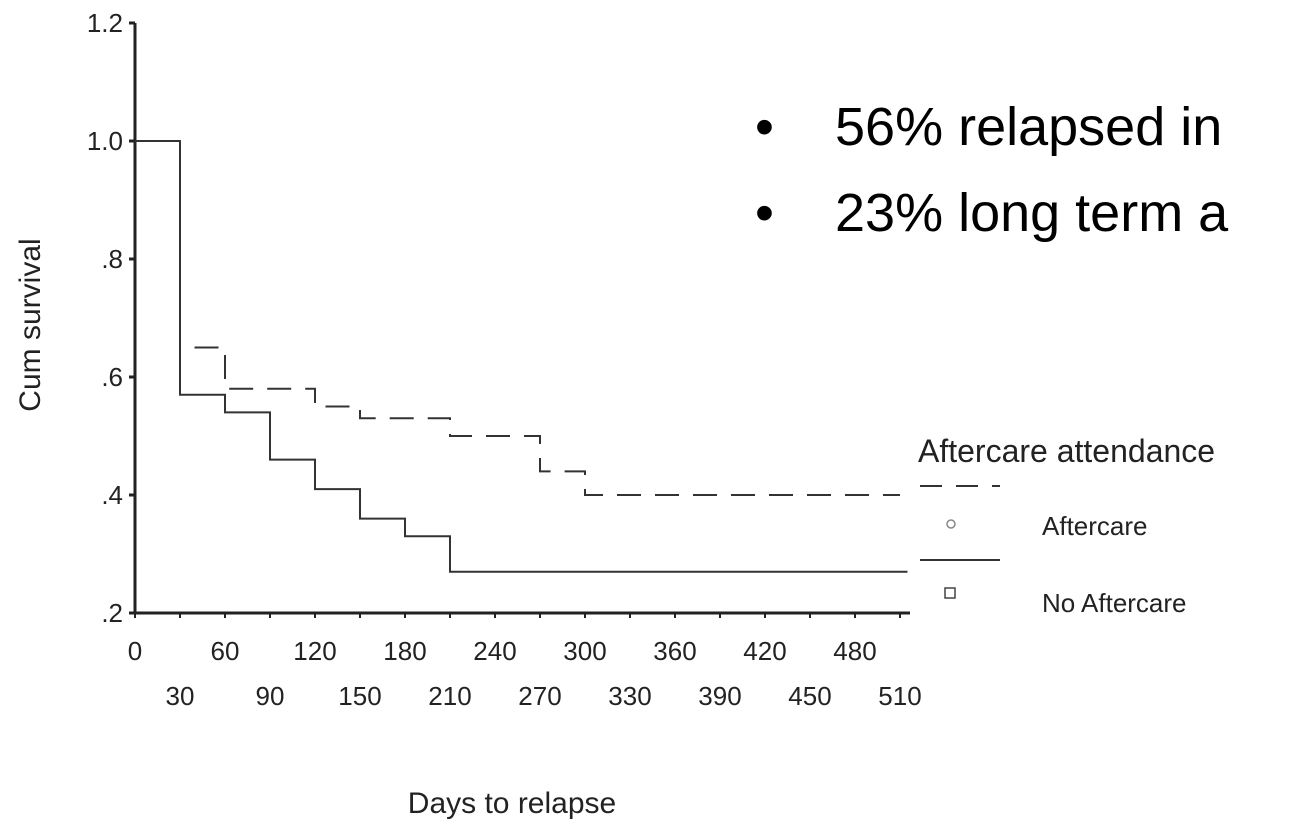 This screenshot has width=1301, height=822. I want to click on y-tick-label: .4, so click(112, 495).